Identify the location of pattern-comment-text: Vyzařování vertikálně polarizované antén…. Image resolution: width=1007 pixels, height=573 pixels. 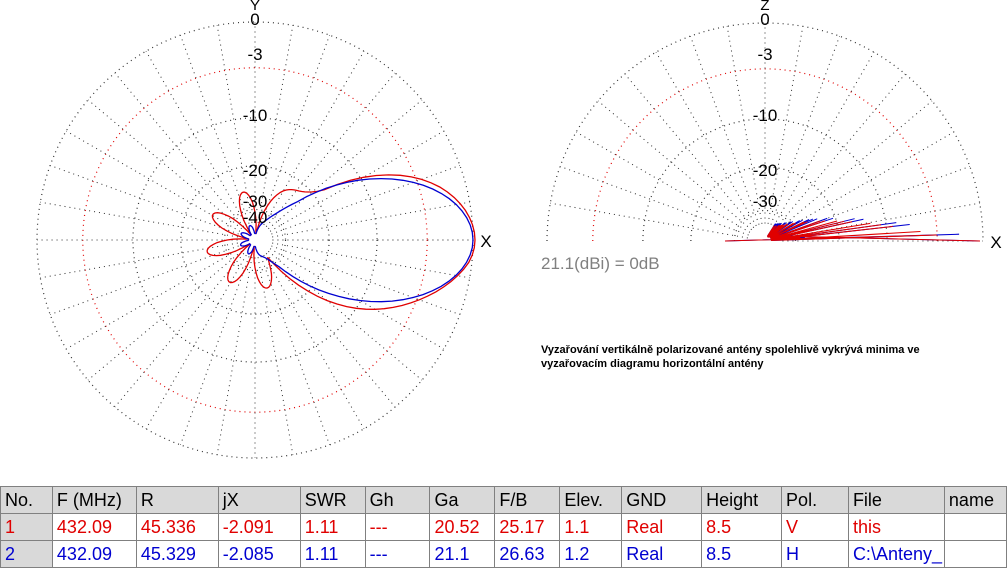
(730, 357).